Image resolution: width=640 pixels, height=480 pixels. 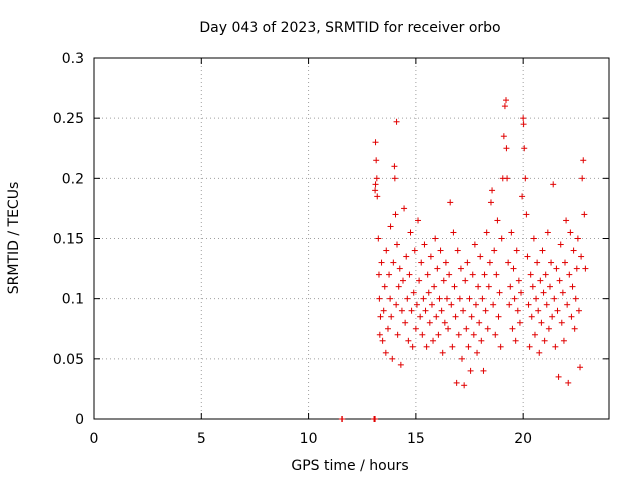 What do you see at coordinates (68, 240) in the screenshot?
I see `y-tick-label: 0.15` at bounding box center [68, 240].